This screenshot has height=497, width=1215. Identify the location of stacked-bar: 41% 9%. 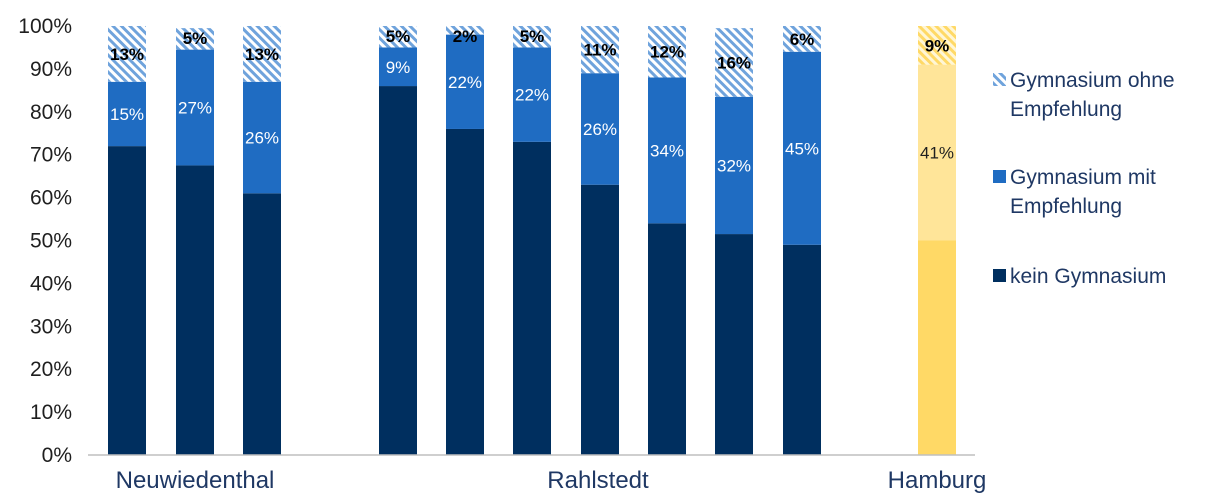
(937, 240).